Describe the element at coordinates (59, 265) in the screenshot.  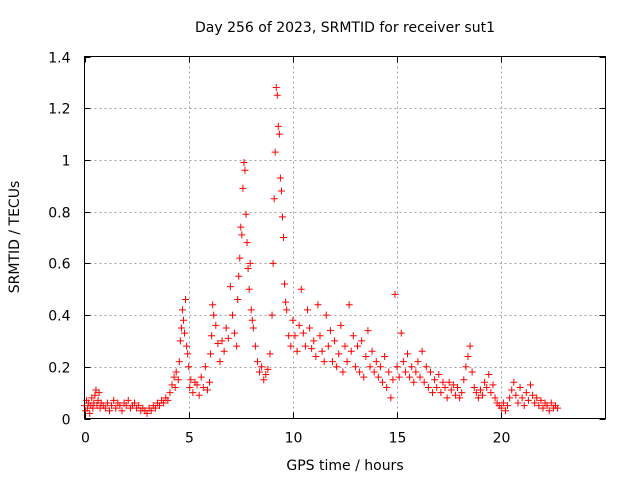
I see `y-tick-label: 0.6` at that location.